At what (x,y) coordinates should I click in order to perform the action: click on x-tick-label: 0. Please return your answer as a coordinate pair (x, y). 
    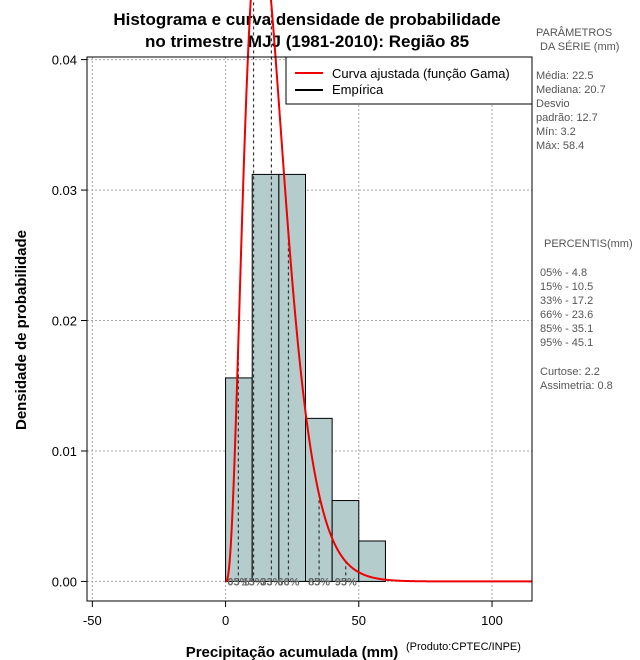
    Looking at the image, I should click on (225, 620).